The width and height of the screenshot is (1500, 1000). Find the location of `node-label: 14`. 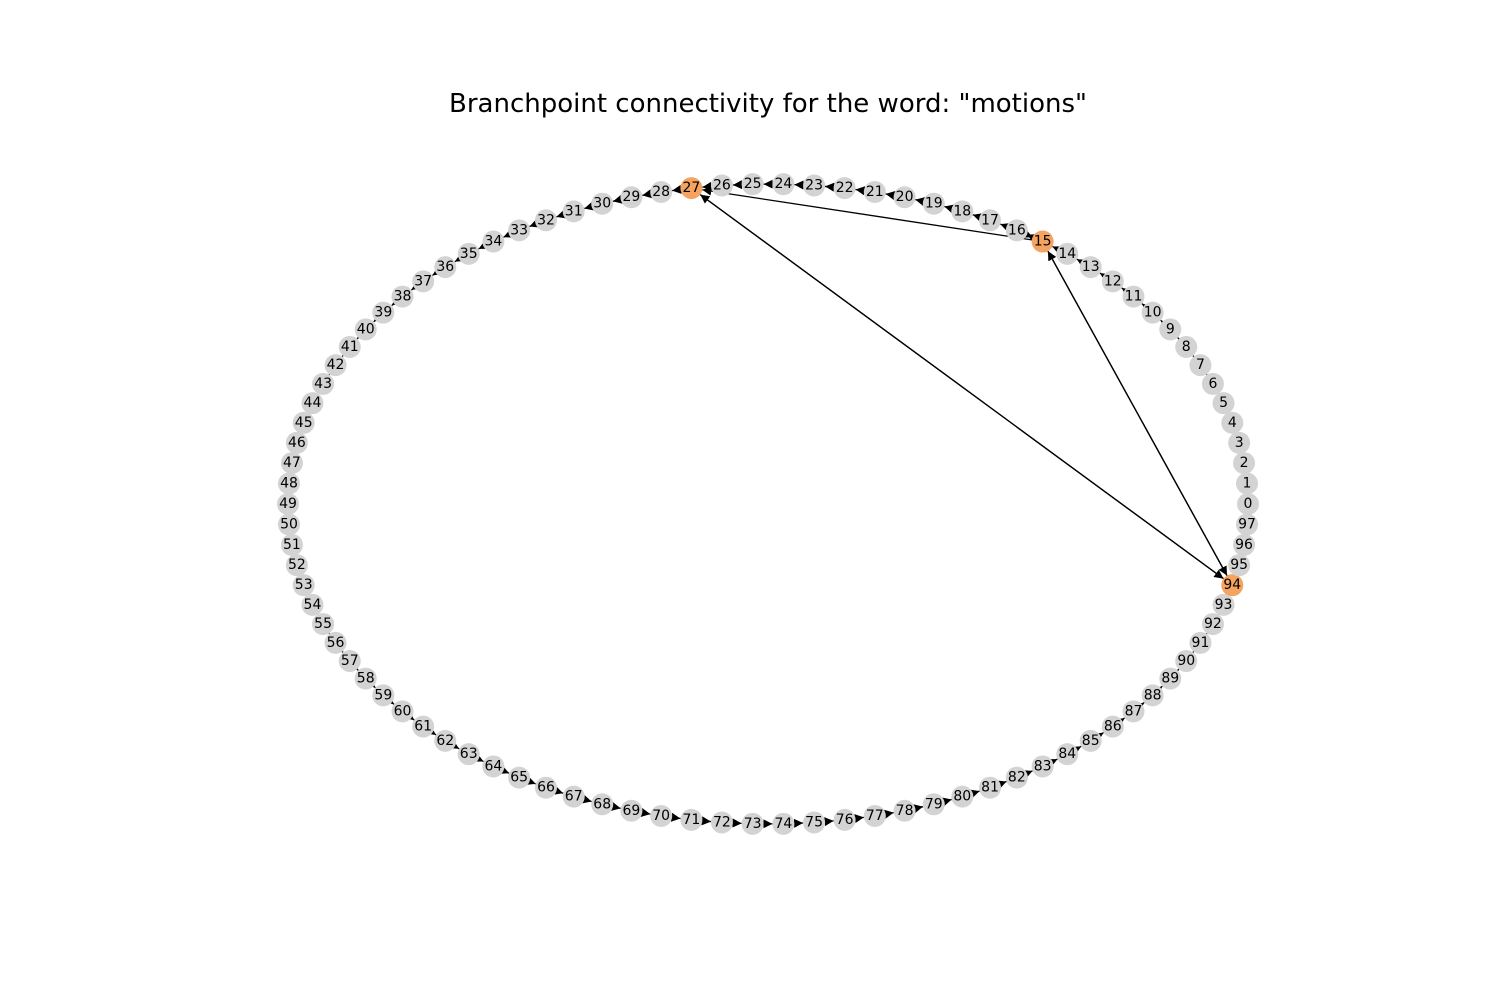

node-label: 14 is located at coordinates (1067, 254).